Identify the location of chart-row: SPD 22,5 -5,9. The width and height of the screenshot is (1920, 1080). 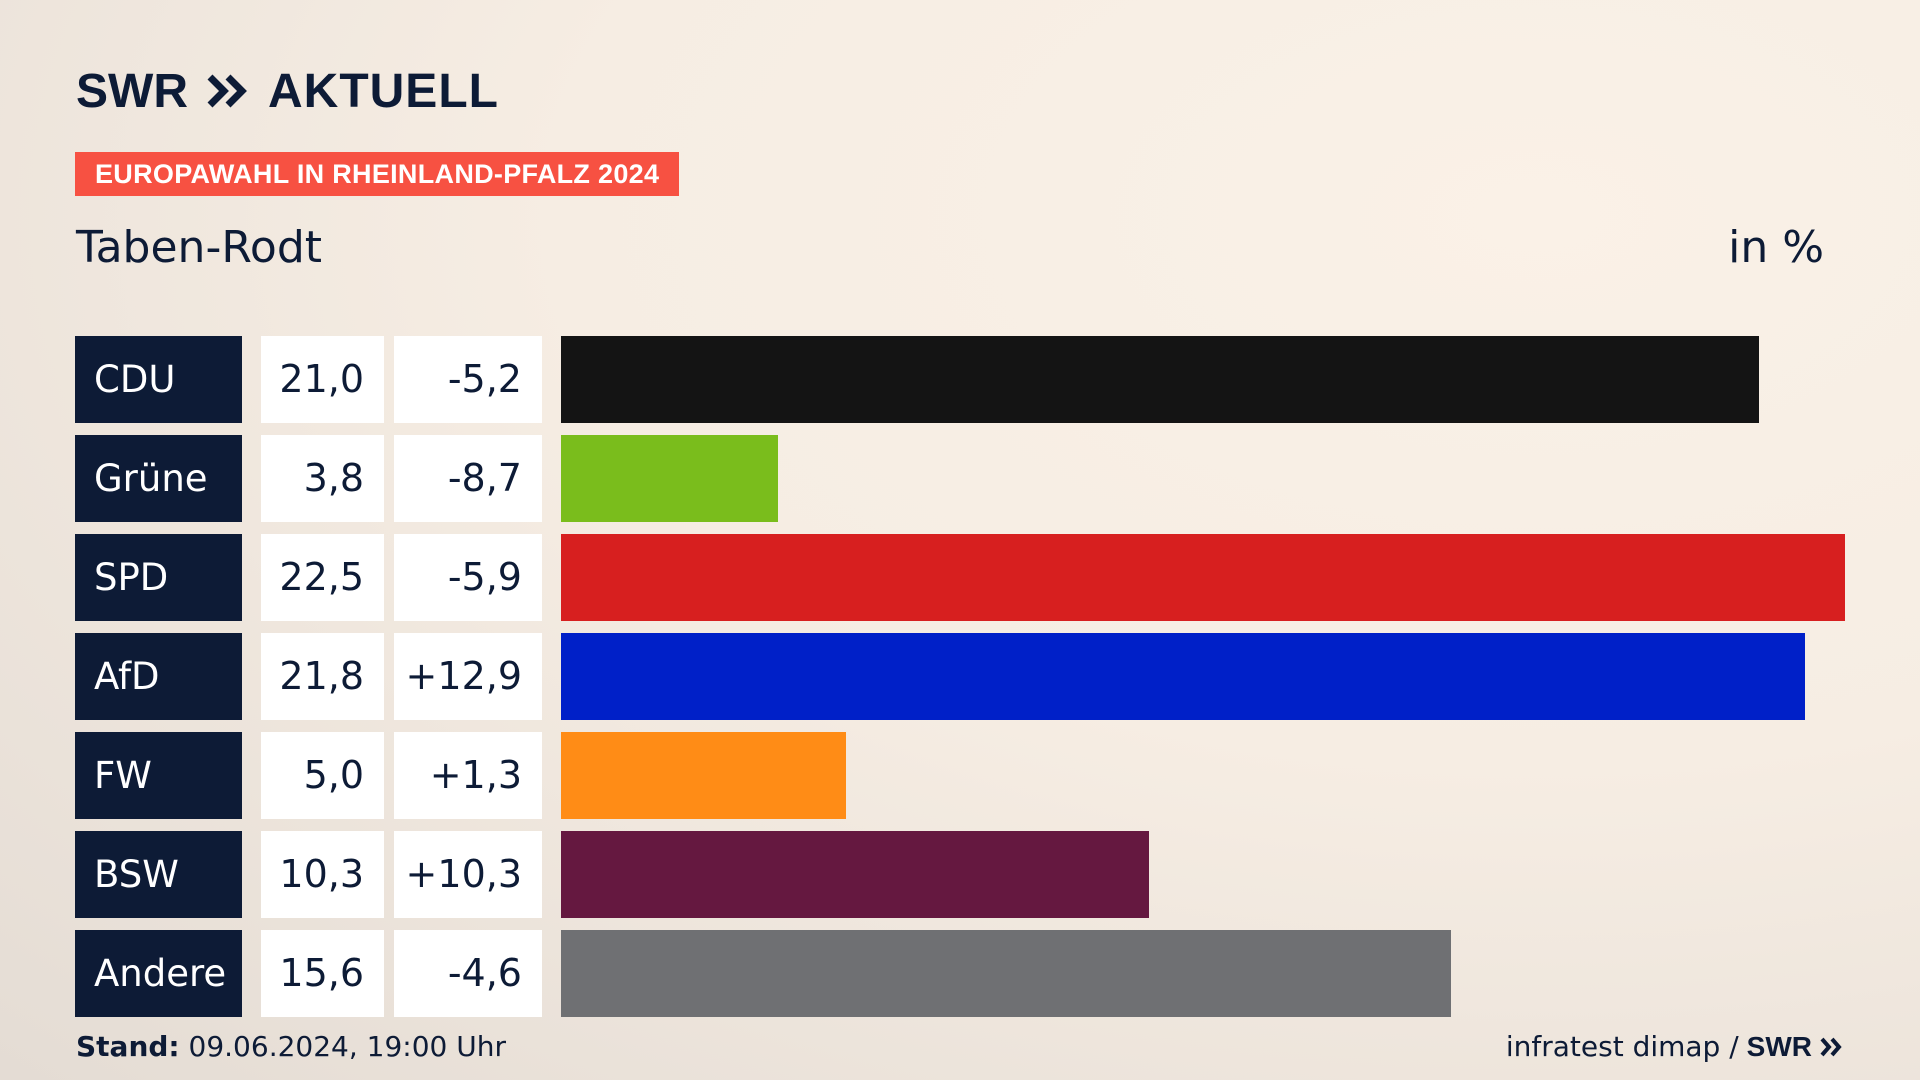
(965, 577).